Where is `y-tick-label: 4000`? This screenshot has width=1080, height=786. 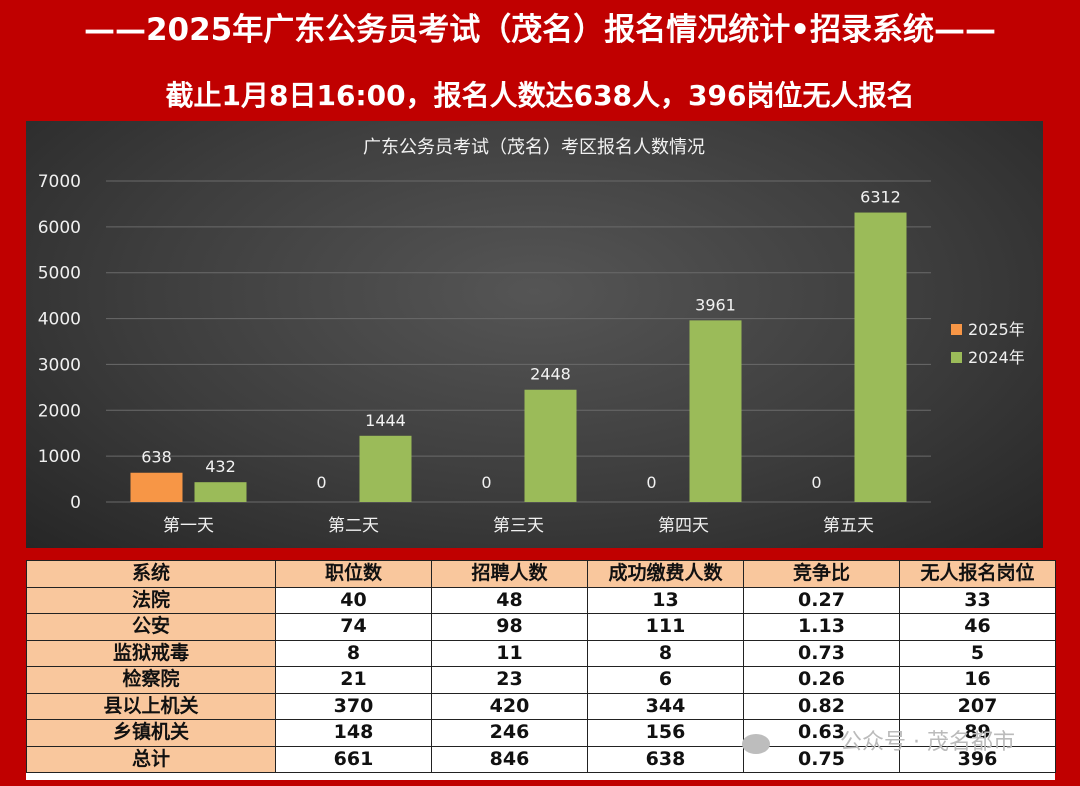 y-tick-label: 4000 is located at coordinates (59, 320).